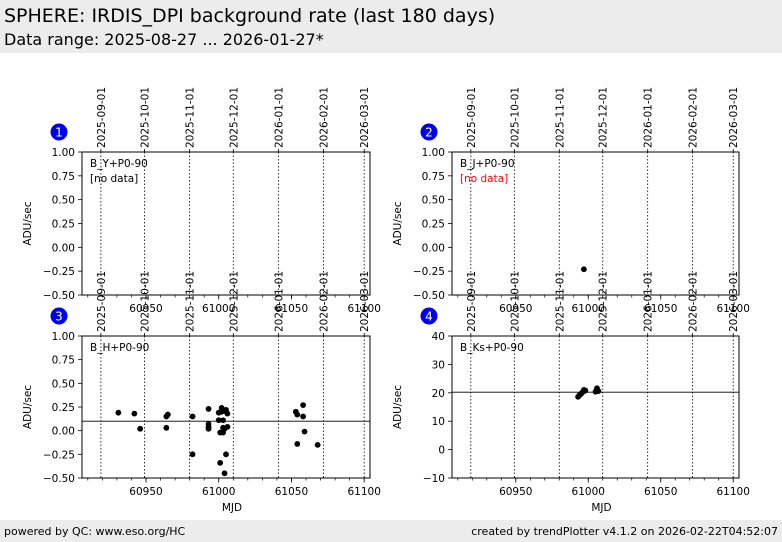 Image resolution: width=782 pixels, height=542 pixels. I want to click on y-tick-label: 30, so click(438, 365).